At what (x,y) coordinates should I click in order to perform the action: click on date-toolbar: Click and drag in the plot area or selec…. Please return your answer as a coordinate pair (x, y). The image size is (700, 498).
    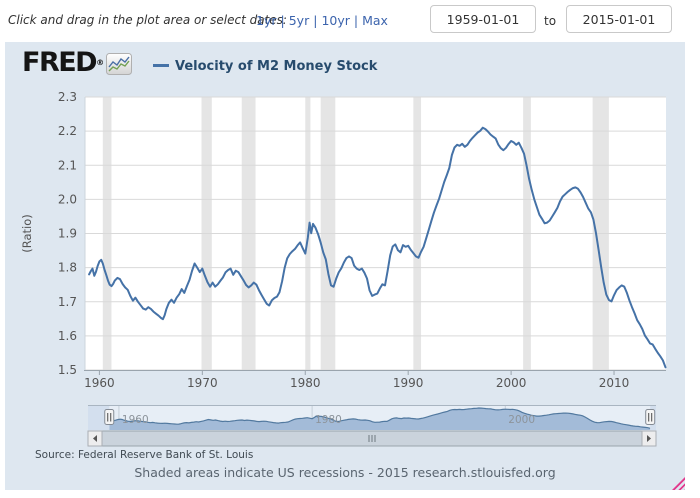
    Looking at the image, I should click on (350, 21).